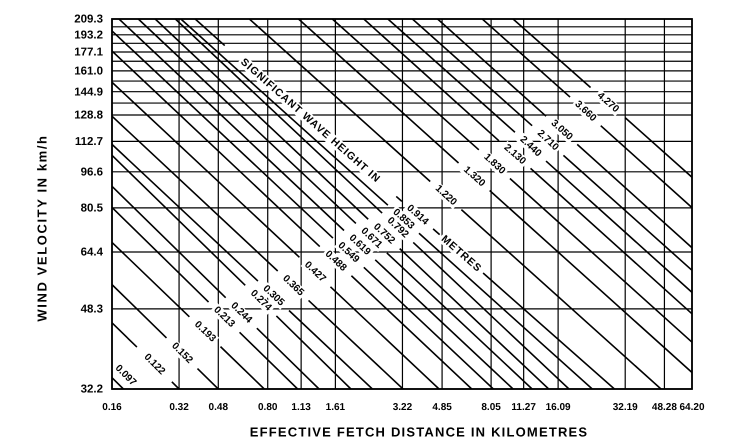 The image size is (752, 446). I want to click on y-axis-title: WIND VELOCITY IN km/h, so click(42, 228).